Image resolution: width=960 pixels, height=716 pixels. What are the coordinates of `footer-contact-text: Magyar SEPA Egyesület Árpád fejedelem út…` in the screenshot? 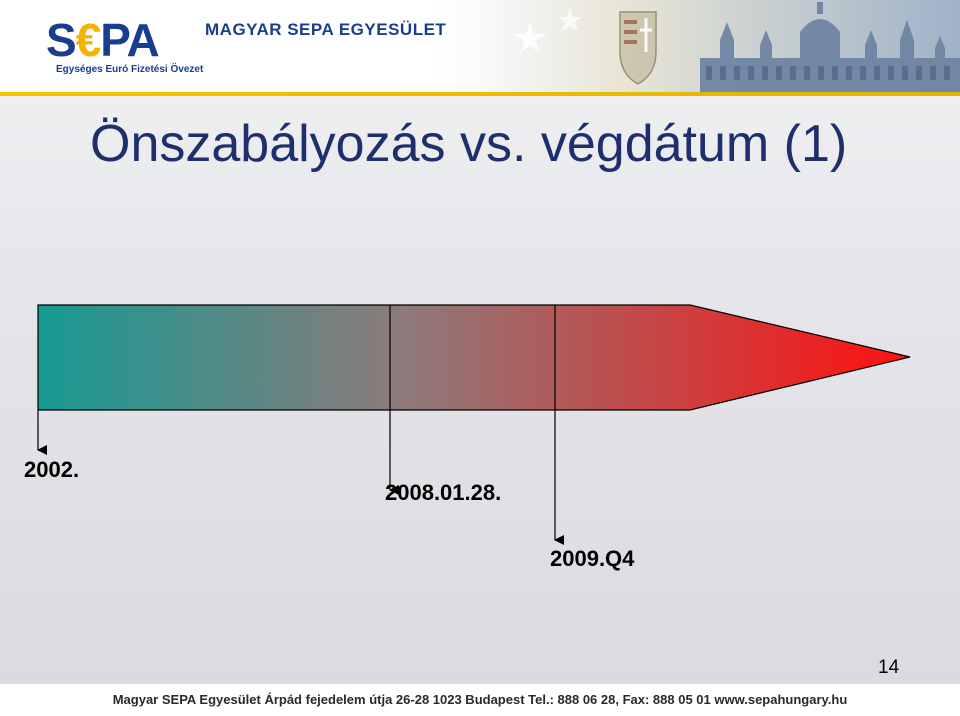 It's located at (480, 699).